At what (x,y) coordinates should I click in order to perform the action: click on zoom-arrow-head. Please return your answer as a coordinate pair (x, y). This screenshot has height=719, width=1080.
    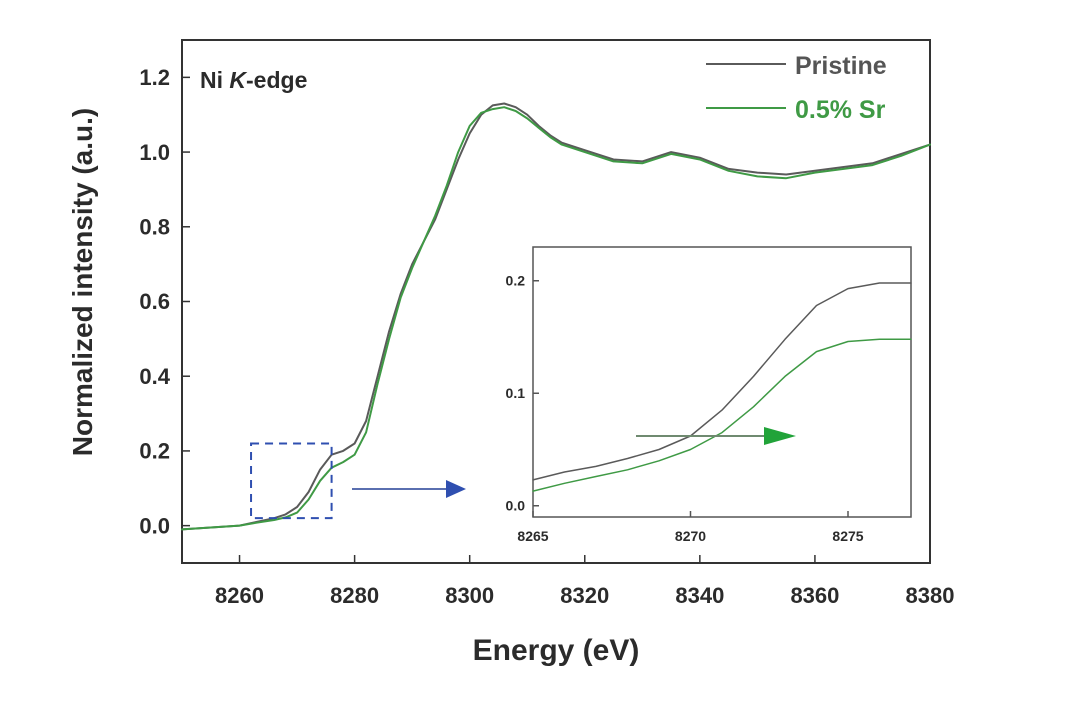
    Looking at the image, I should click on (456, 489).